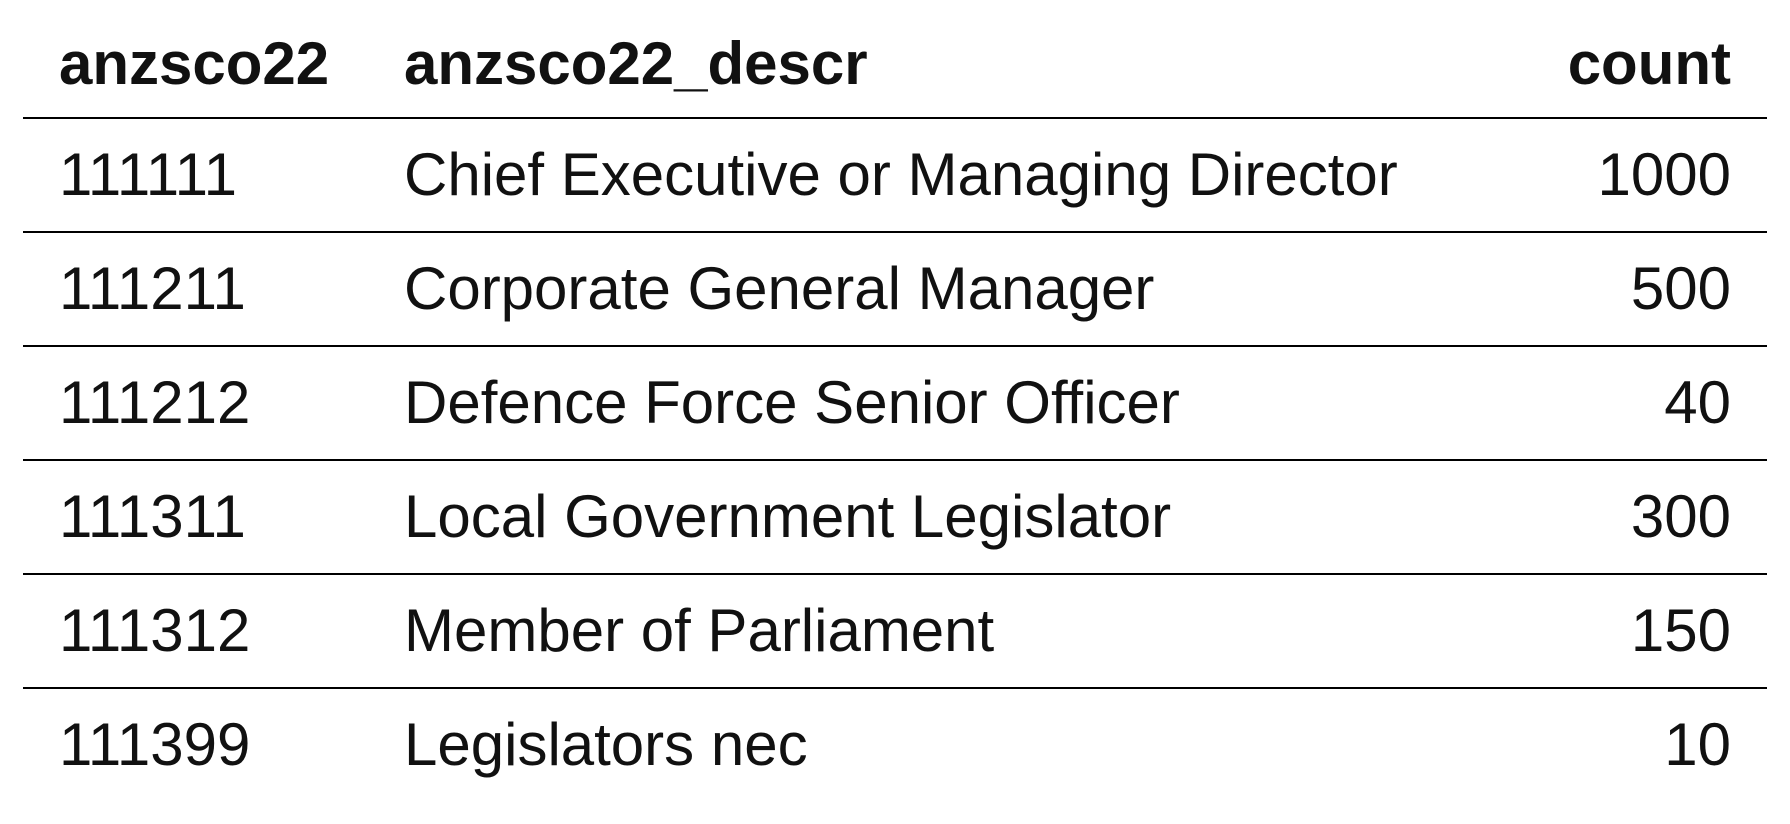 Image resolution: width=1790 pixels, height=824 pixels. Describe the element at coordinates (1642, 289) in the screenshot. I see `cell-count: 500` at that location.